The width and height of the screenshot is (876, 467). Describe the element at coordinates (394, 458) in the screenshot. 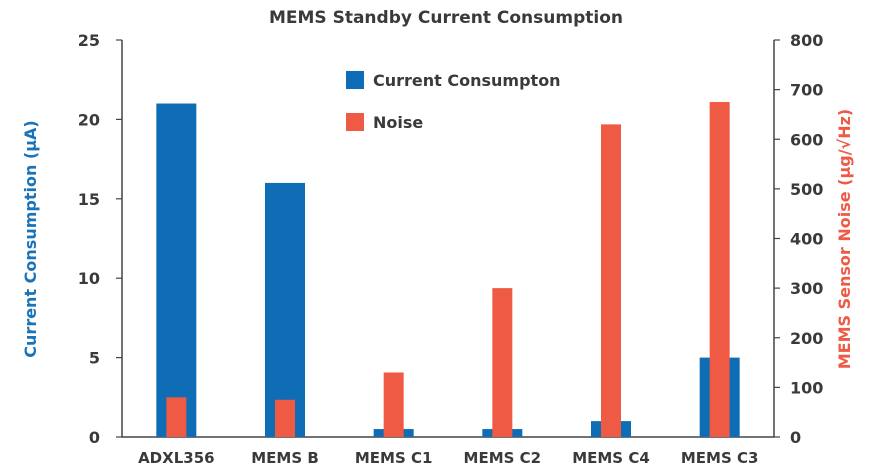

I see `category-label: MEMS C1` at that location.